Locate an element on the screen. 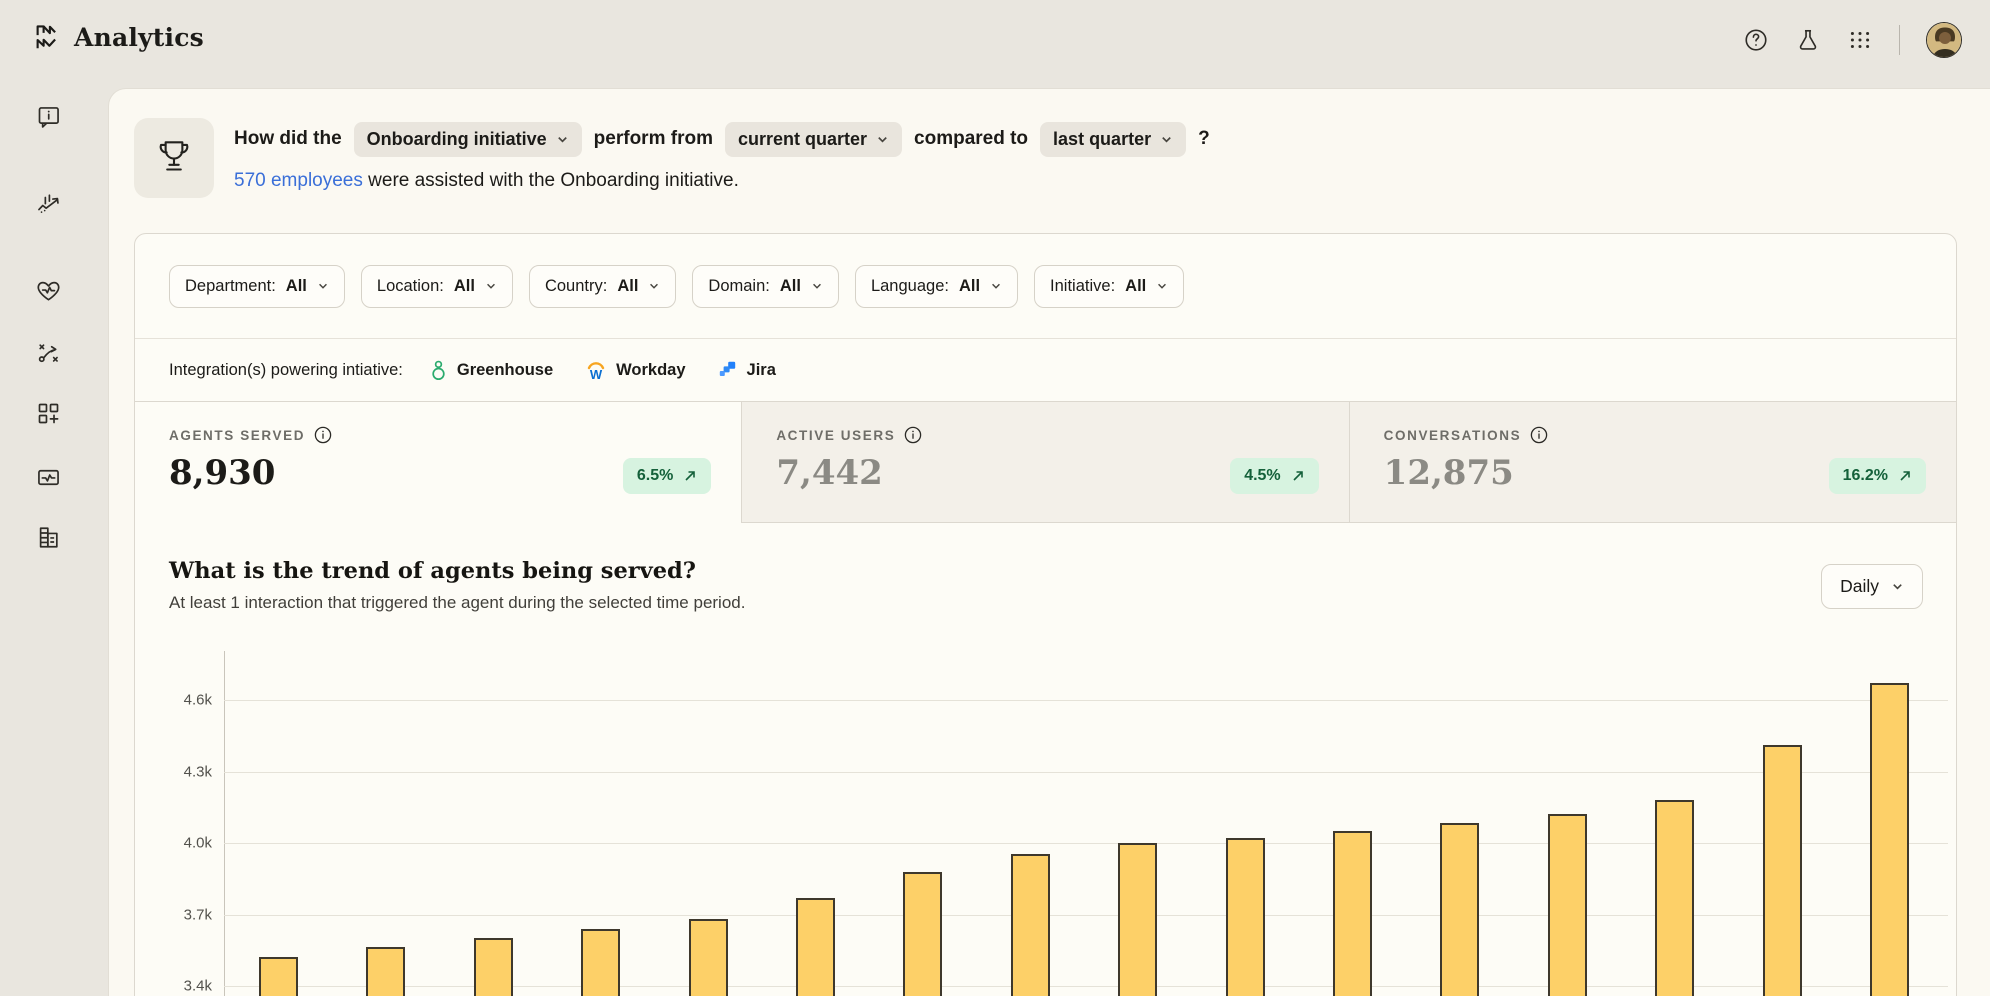 This screenshot has height=996, width=1990. stat-change-value: 4.5% is located at coordinates (1262, 475).